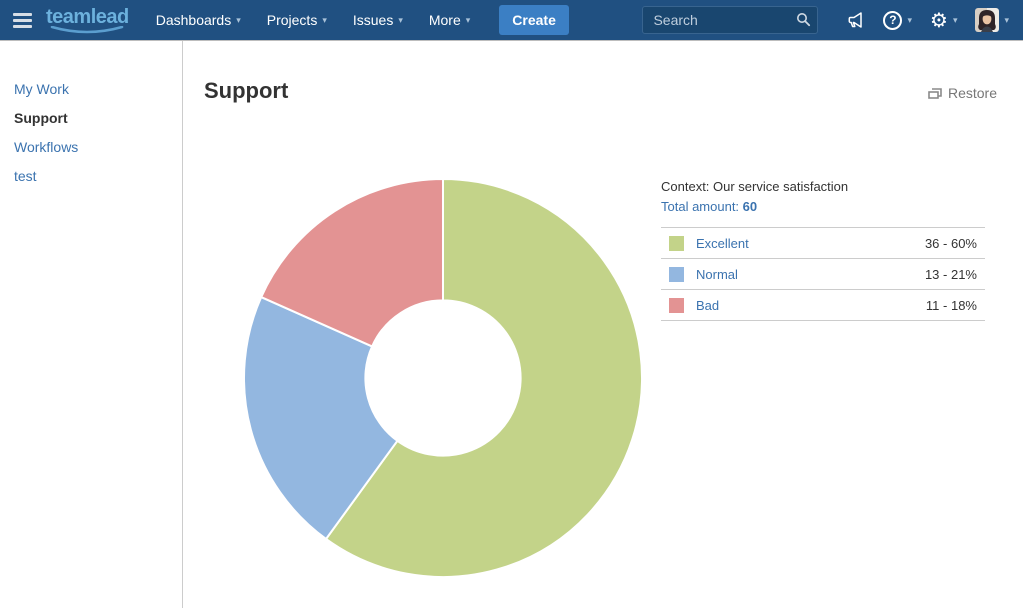 The height and width of the screenshot is (608, 1023). What do you see at coordinates (46, 147) in the screenshot?
I see `sidebar-item-workflows: Workflows` at bounding box center [46, 147].